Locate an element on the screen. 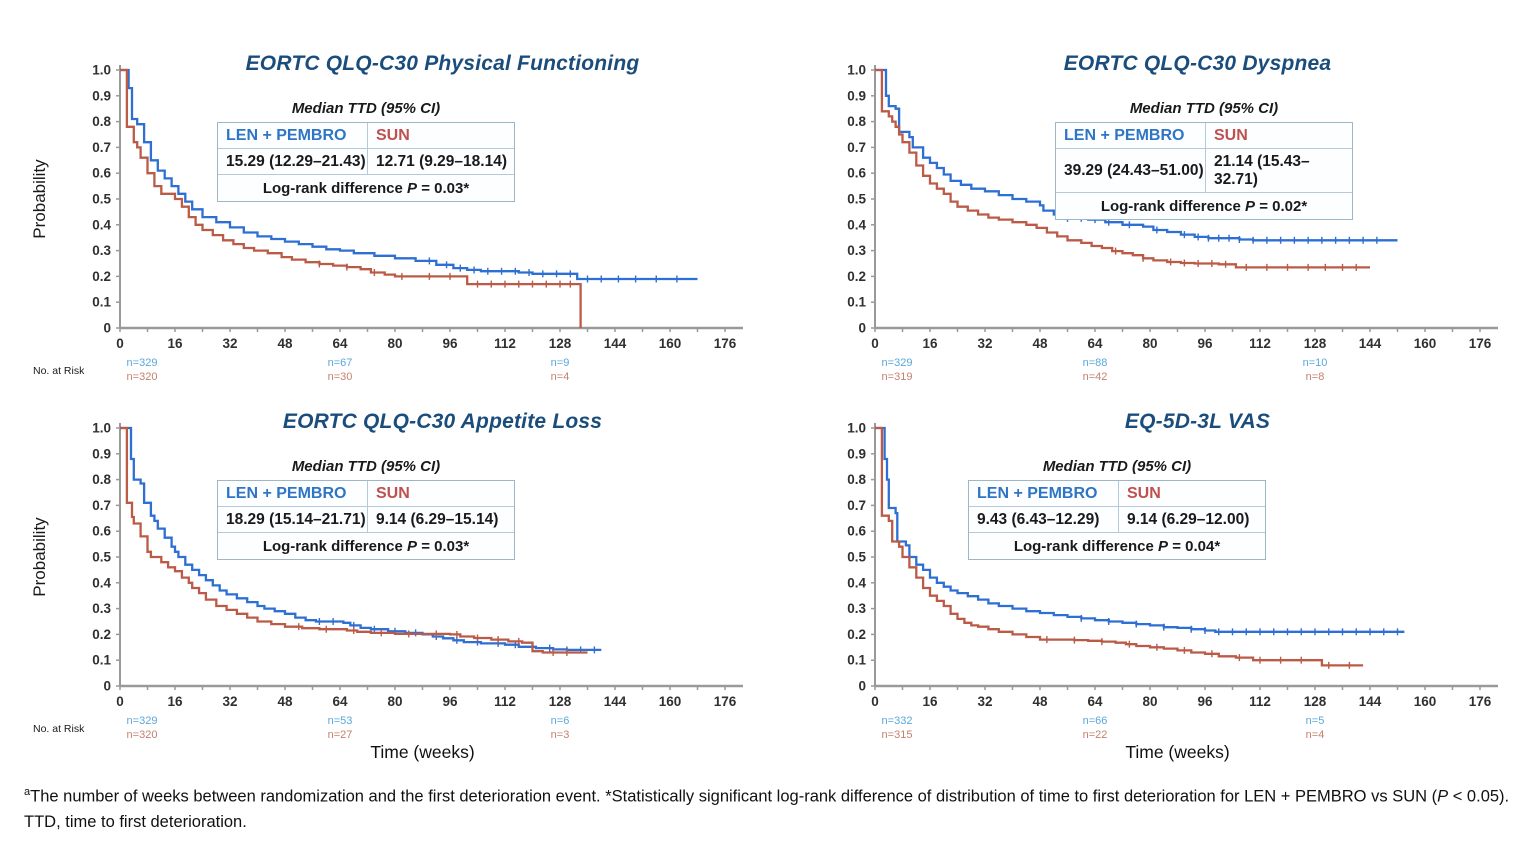 The width and height of the screenshot is (1530, 859). footnote-p-symbol: P is located at coordinates (1443, 796).